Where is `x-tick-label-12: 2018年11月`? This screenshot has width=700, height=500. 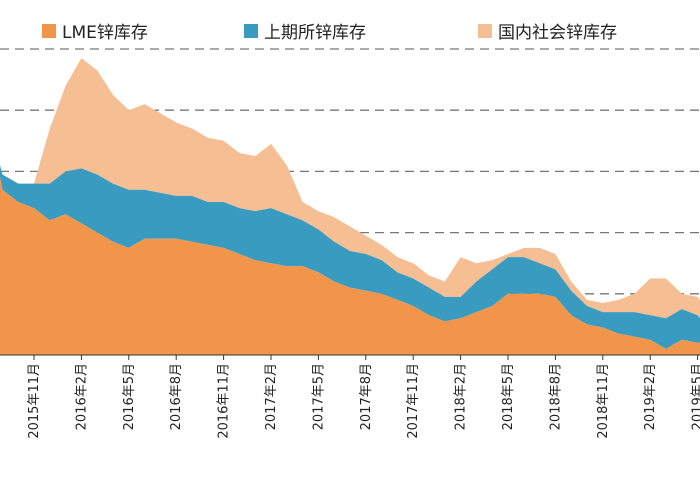
x-tick-label-12: 2018年11月 is located at coordinates (603, 401).